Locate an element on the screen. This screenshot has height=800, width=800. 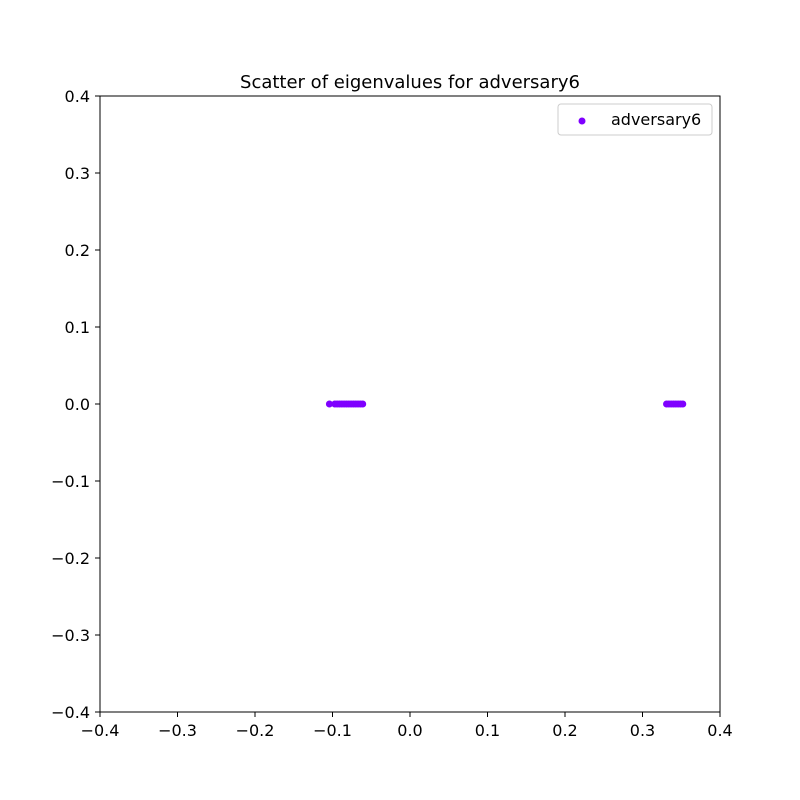
x-tick-label: 0.0 is located at coordinates (409, 730).